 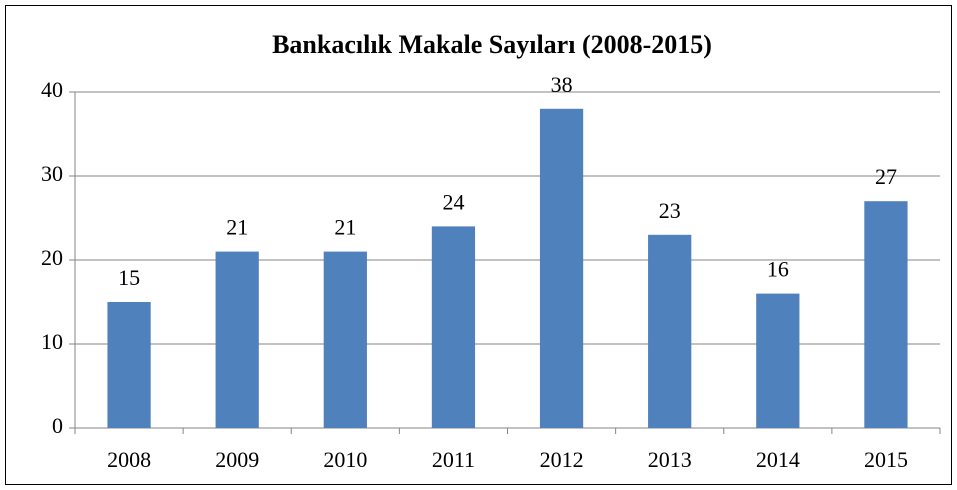 What do you see at coordinates (129, 459) in the screenshot?
I see `x-tick-label: 2008` at bounding box center [129, 459].